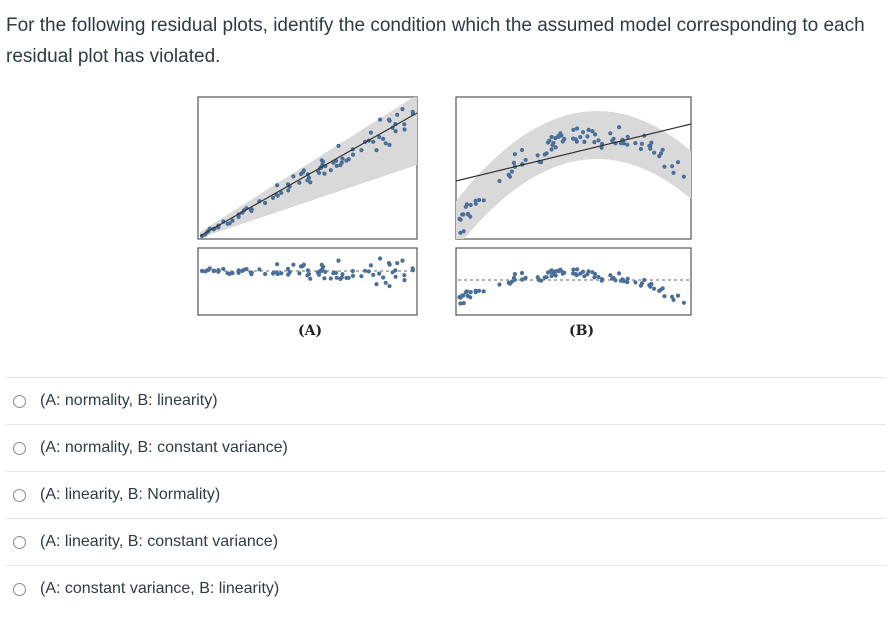  What do you see at coordinates (446, 494) in the screenshot?
I see `answer-option-3: (A: linearity, B: Normality)` at bounding box center [446, 494].